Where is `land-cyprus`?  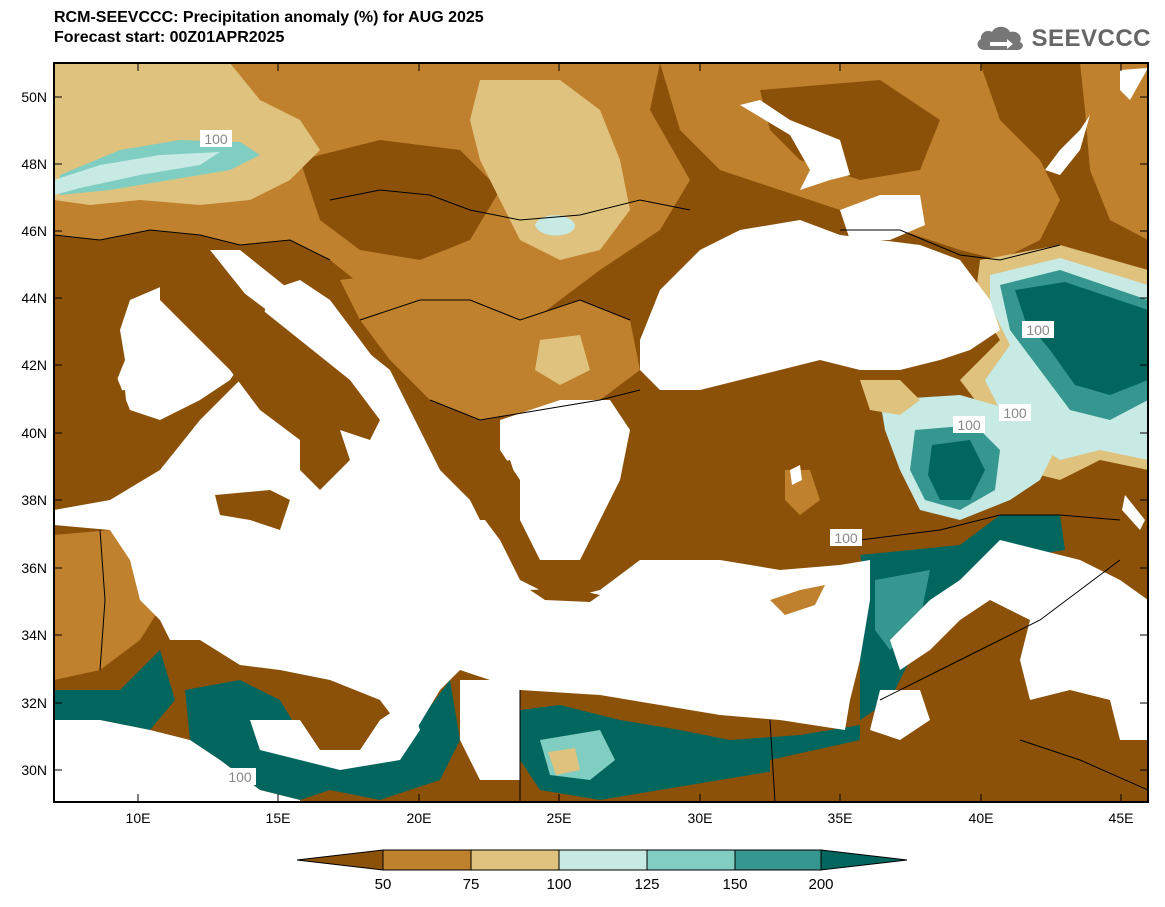 land-cyprus is located at coordinates (797, 600).